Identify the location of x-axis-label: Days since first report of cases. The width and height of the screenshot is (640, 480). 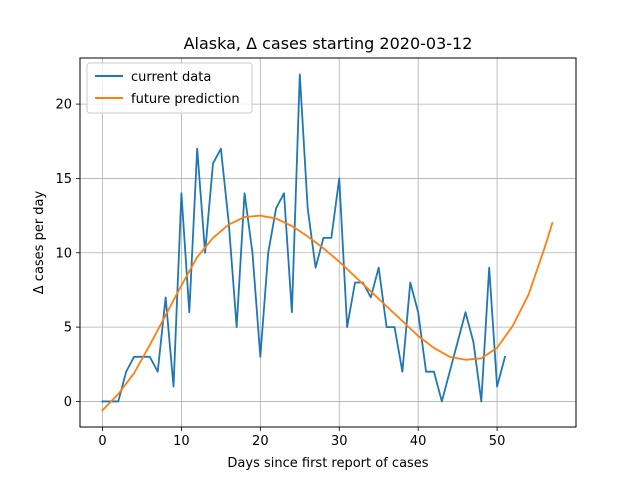
(327, 463).